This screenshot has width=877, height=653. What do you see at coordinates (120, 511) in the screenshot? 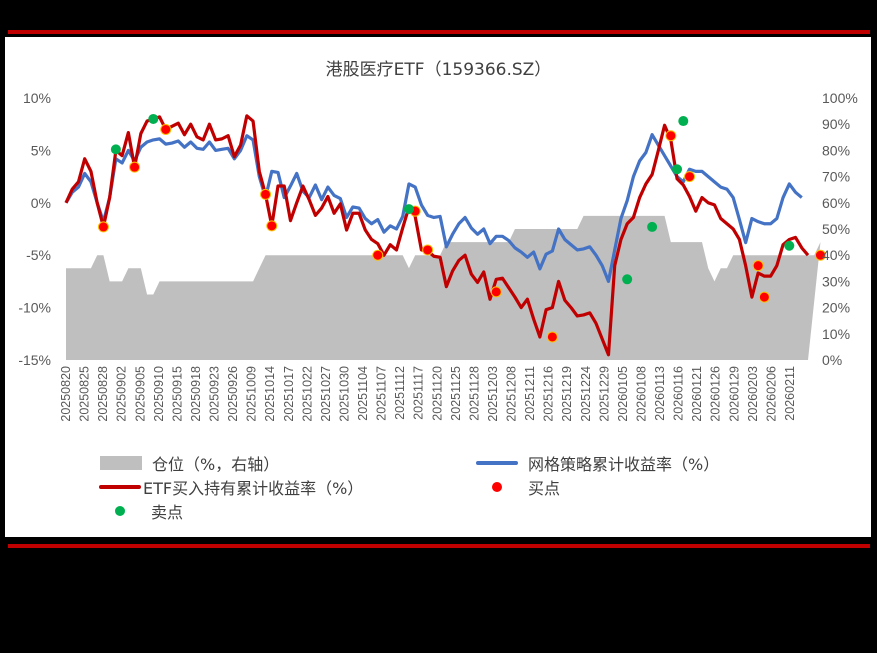
I see `sell-dot-icon` at bounding box center [120, 511].